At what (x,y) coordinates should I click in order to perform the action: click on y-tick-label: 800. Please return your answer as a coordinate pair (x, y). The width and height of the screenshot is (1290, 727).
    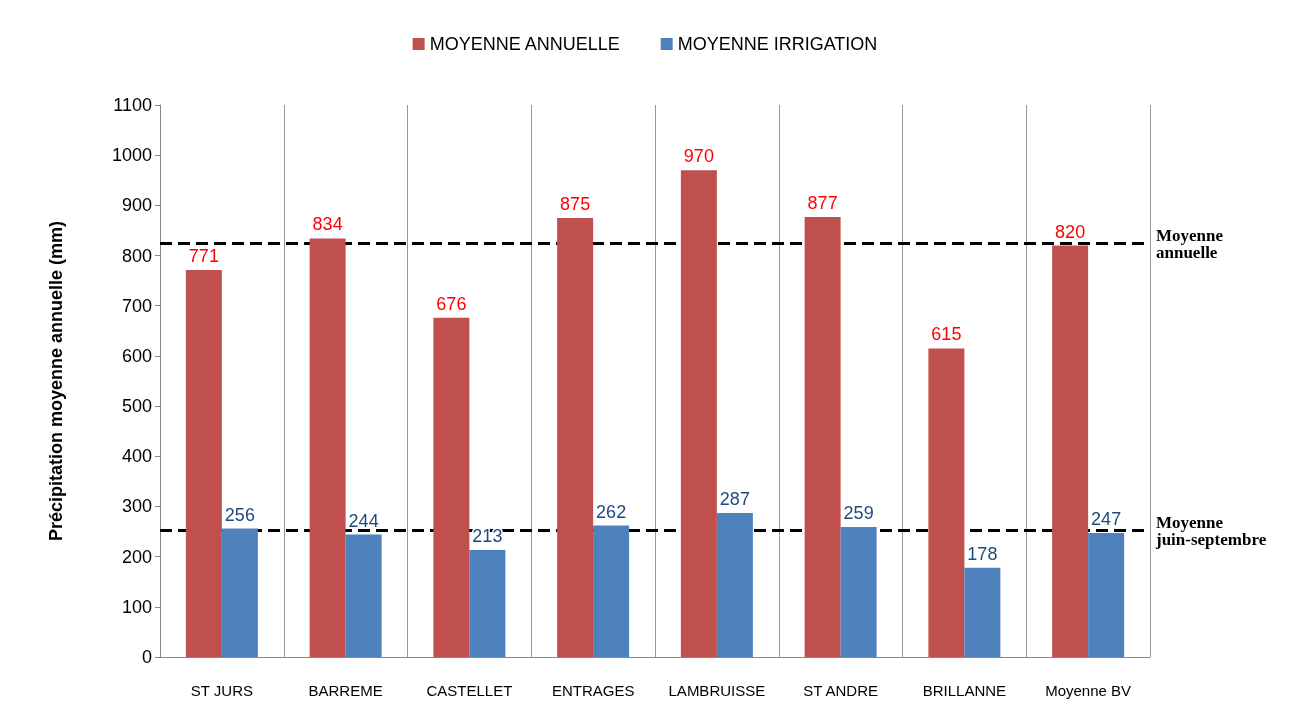
    Looking at the image, I should click on (136, 255).